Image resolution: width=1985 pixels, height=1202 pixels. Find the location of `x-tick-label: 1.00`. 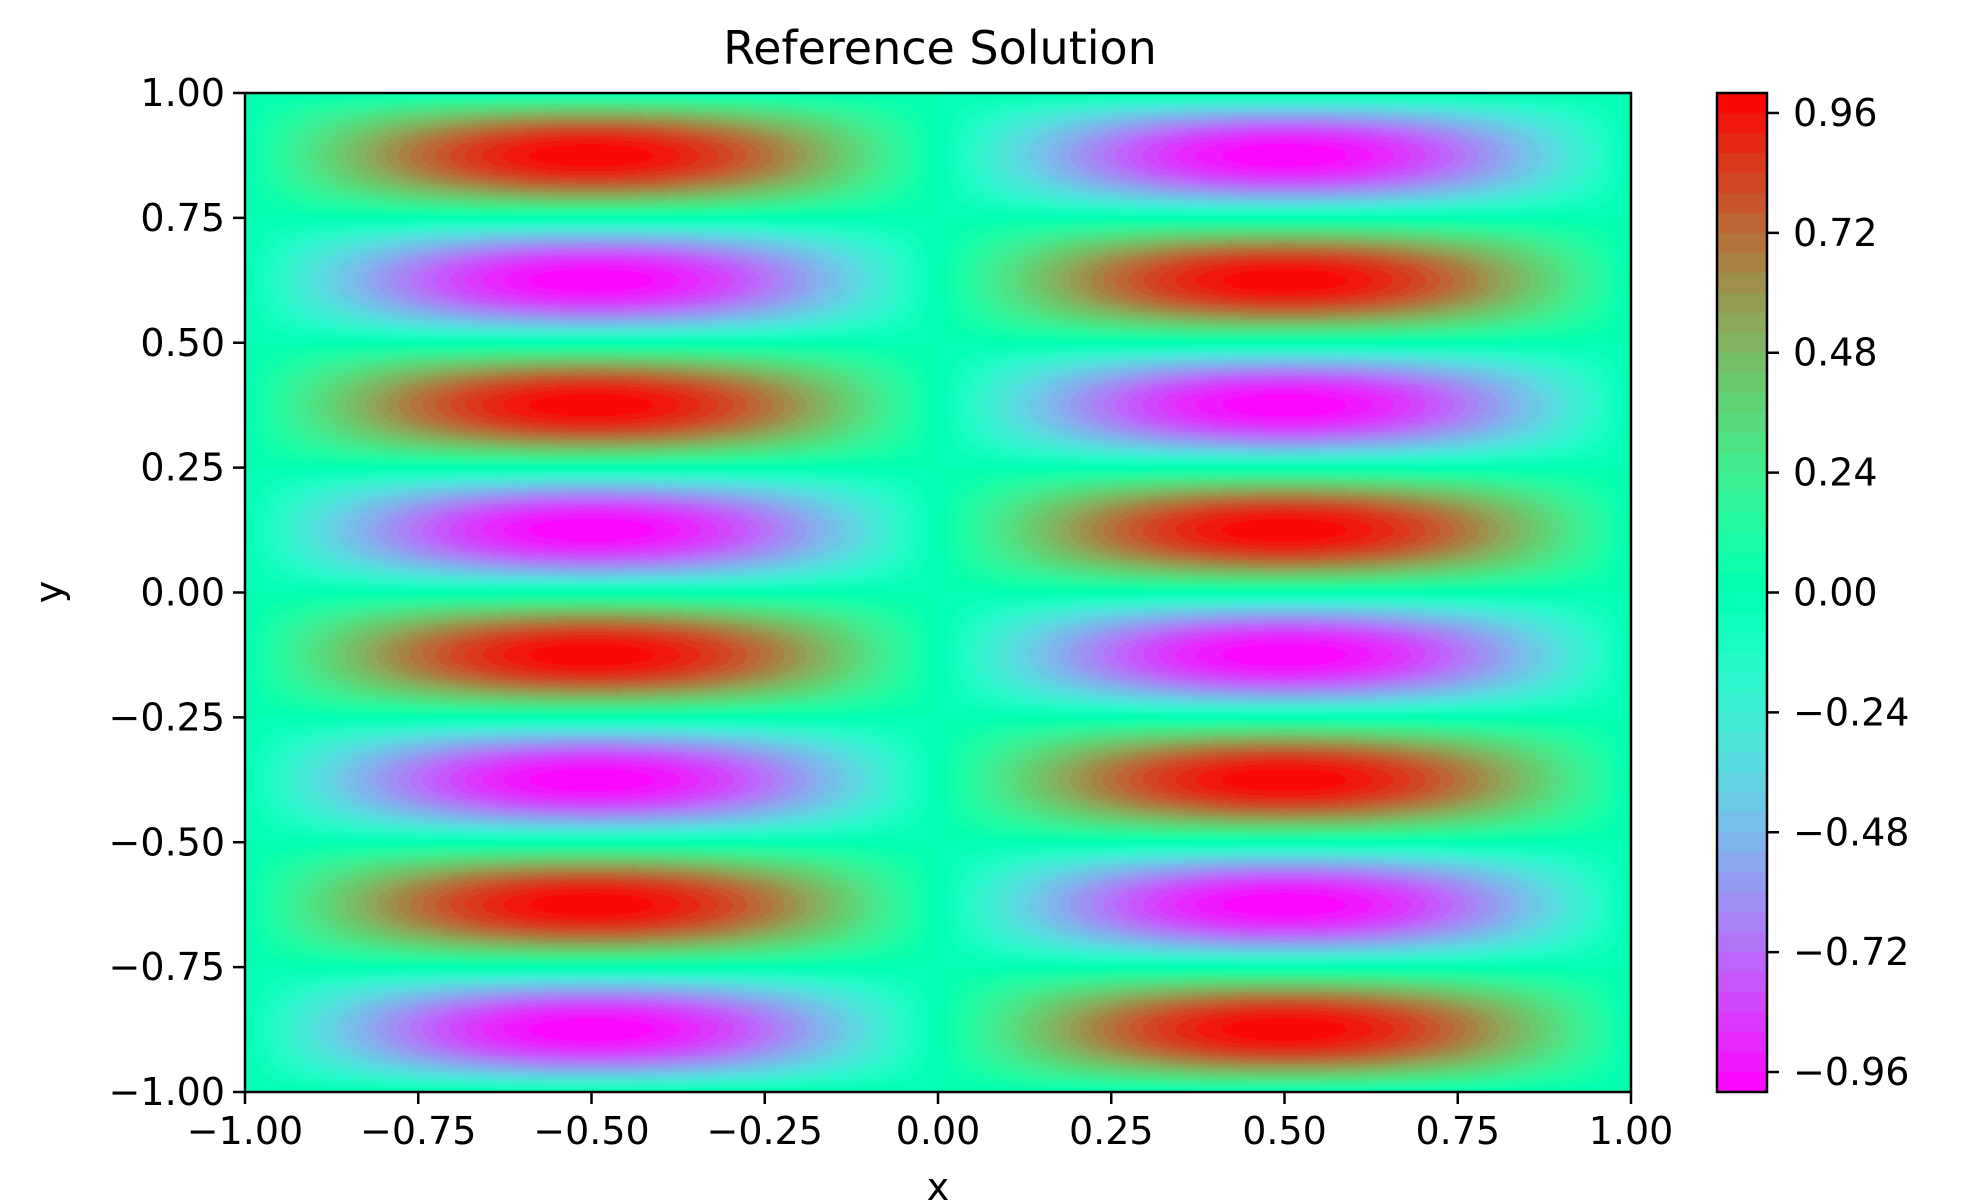

x-tick-label: 1.00 is located at coordinates (1631, 1131).